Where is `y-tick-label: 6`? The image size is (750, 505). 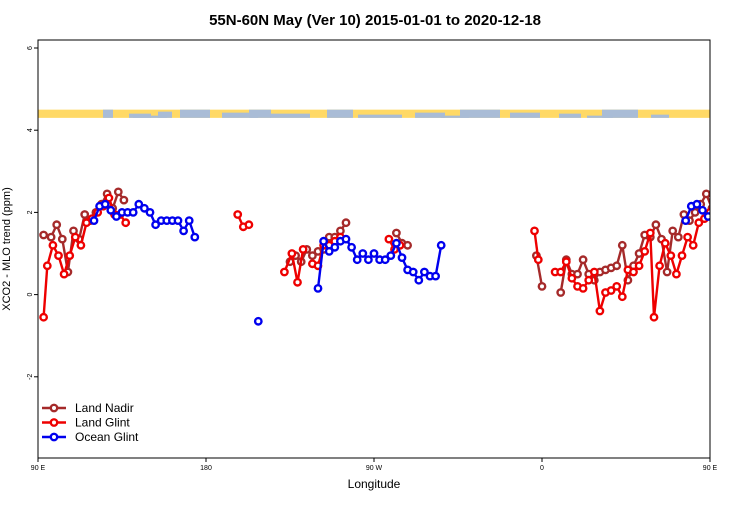 y-tick-label: 6 is located at coordinates (30, 48).